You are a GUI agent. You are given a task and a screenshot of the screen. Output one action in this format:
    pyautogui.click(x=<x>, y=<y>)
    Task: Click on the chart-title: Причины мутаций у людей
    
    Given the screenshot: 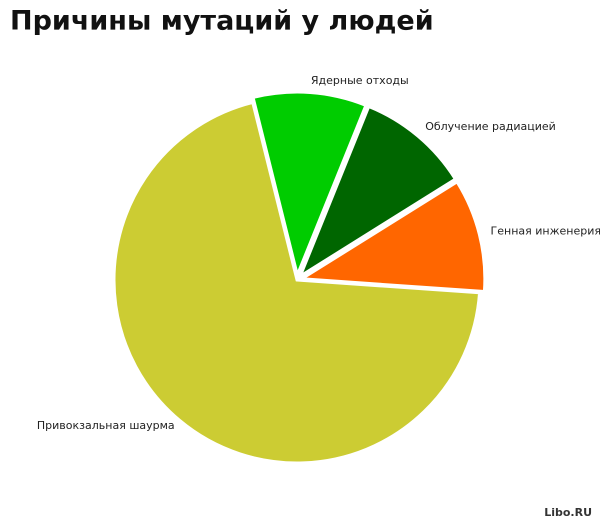 What is the action you would take?
    pyautogui.click(x=222, y=21)
    